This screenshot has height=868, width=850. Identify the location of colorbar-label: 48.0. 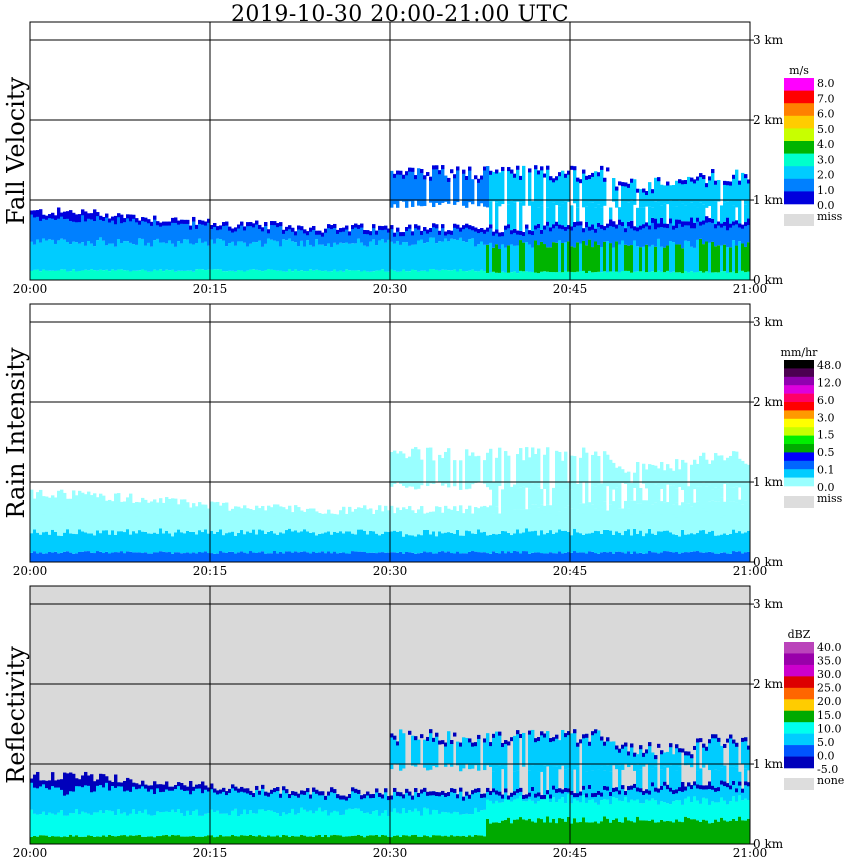
(829, 365).